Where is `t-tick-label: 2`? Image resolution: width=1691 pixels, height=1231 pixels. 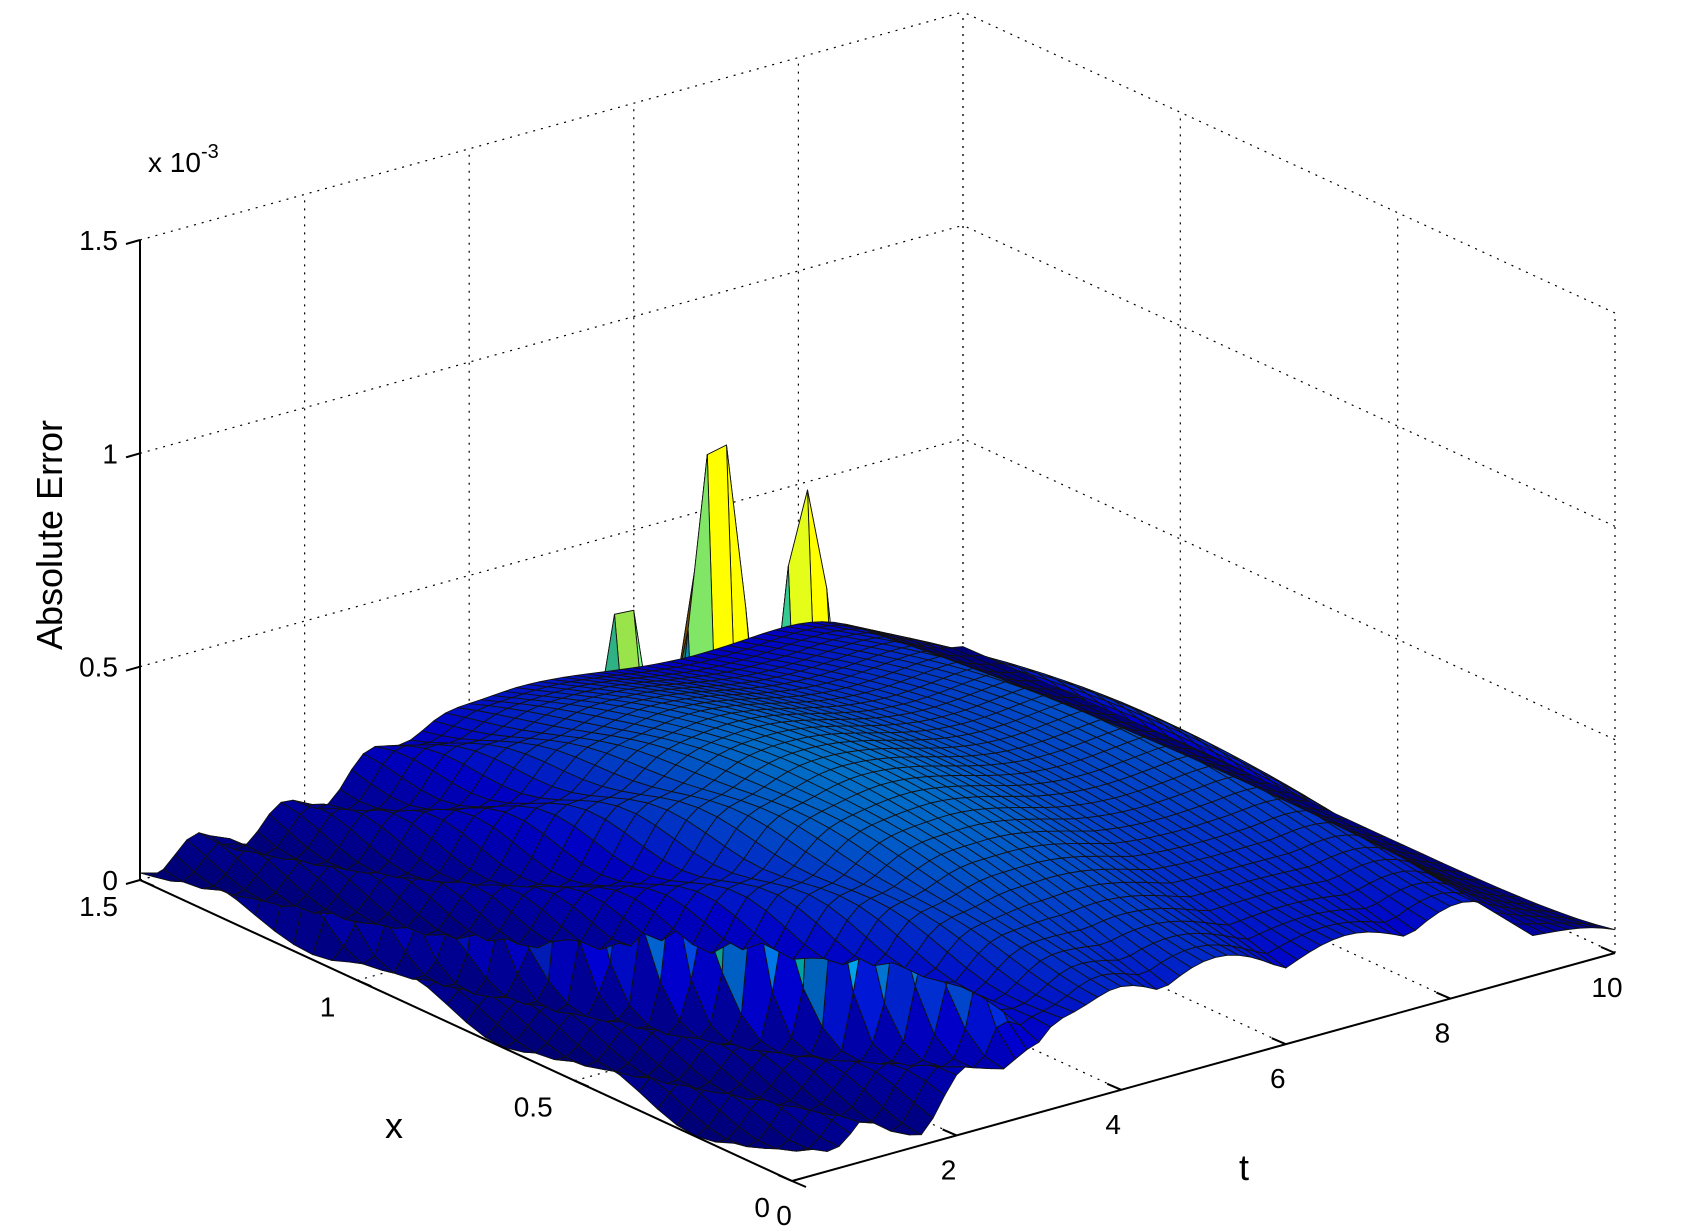
t-tick-label: 2 is located at coordinates (949, 1169).